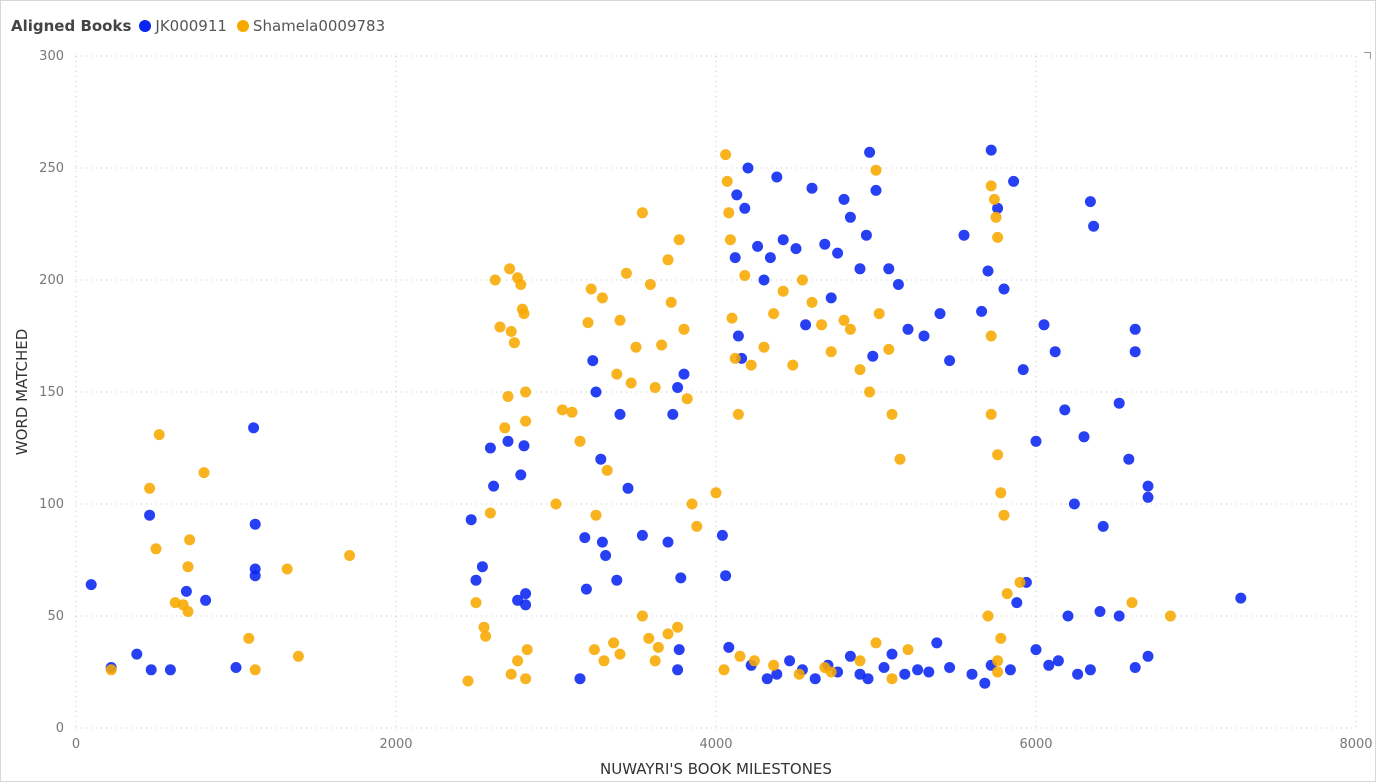 The width and height of the screenshot is (1377, 783). What do you see at coordinates (310, 26) in the screenshot?
I see `legend-item-shamela0009783: Shamela0009783` at bounding box center [310, 26].